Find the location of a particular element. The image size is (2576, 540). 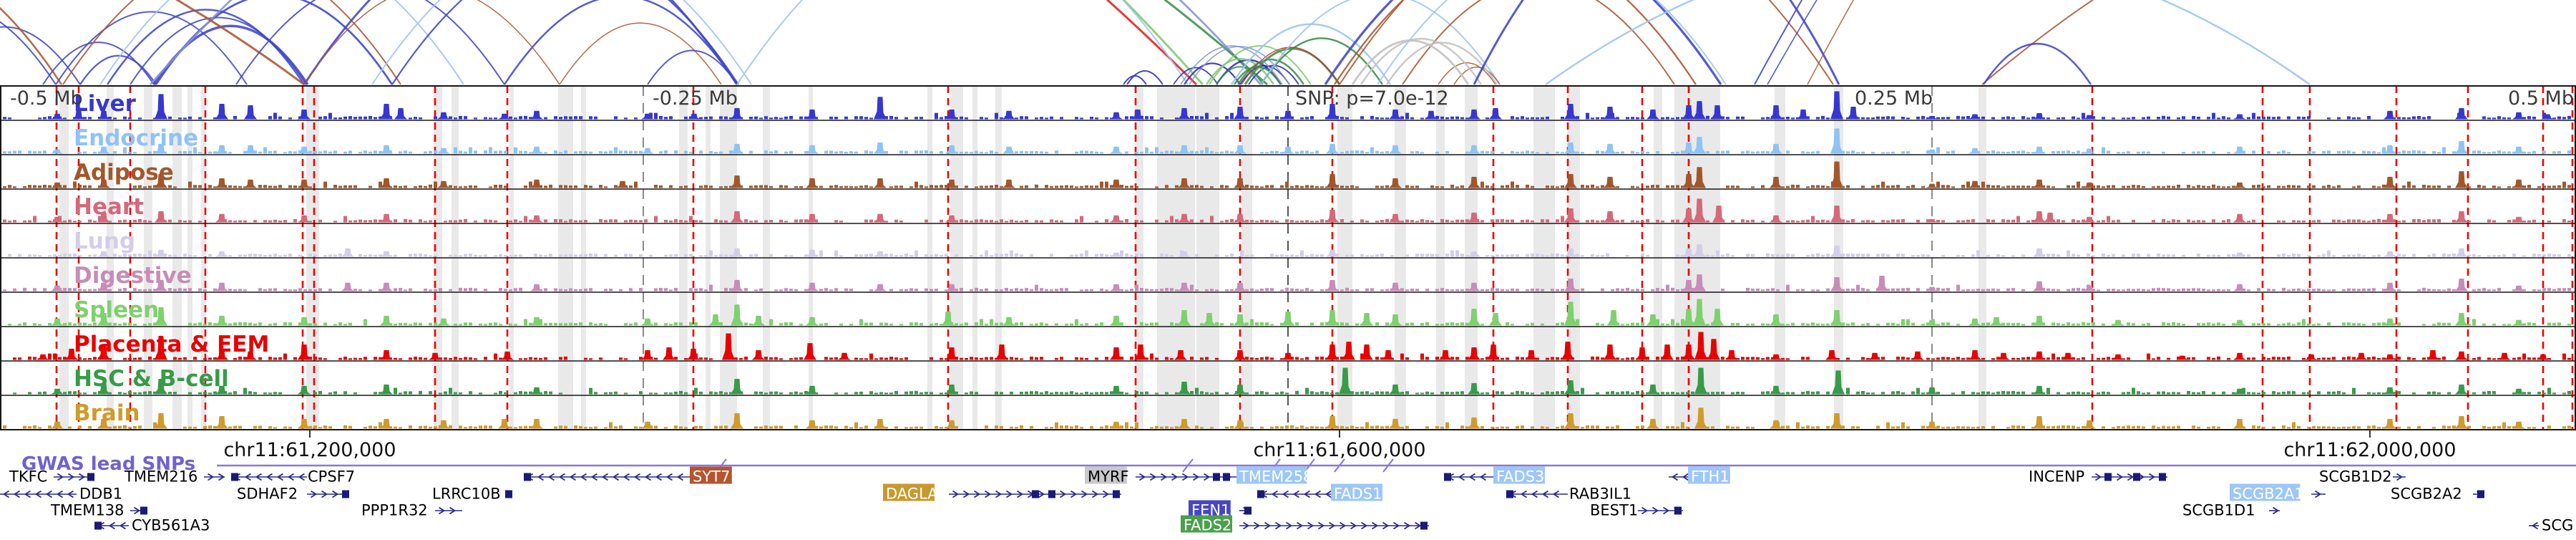

gene-tmem258: TMEM258 is located at coordinates (1274, 476).